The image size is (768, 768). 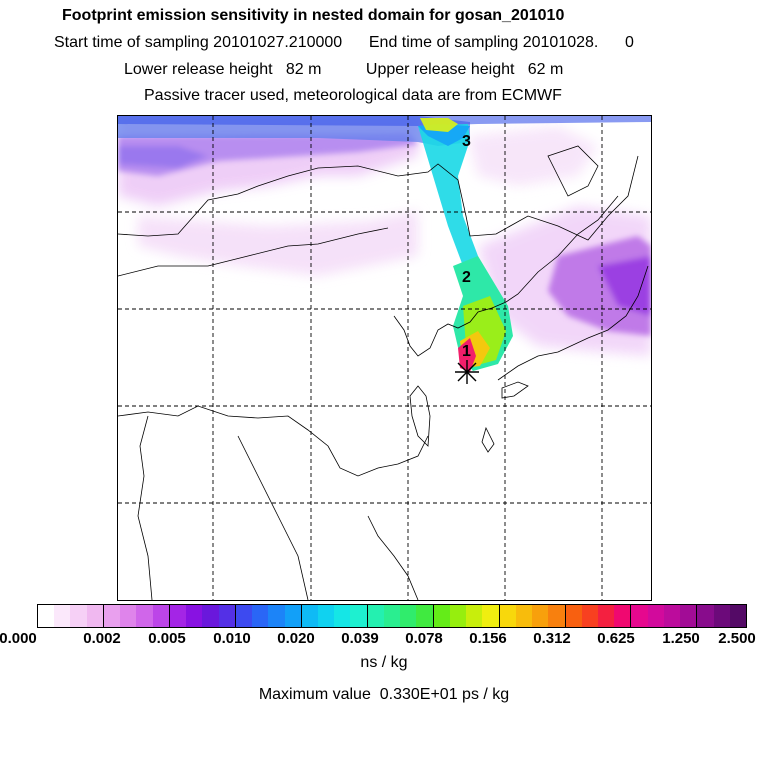 What do you see at coordinates (466, 141) in the screenshot?
I see `trajectory-marker-3: 3` at bounding box center [466, 141].